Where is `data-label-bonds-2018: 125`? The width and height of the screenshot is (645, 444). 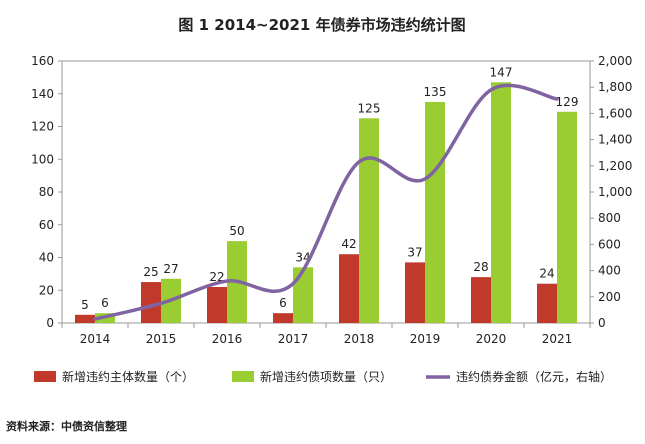
data-label-bonds-2018: 125 is located at coordinates (369, 108).